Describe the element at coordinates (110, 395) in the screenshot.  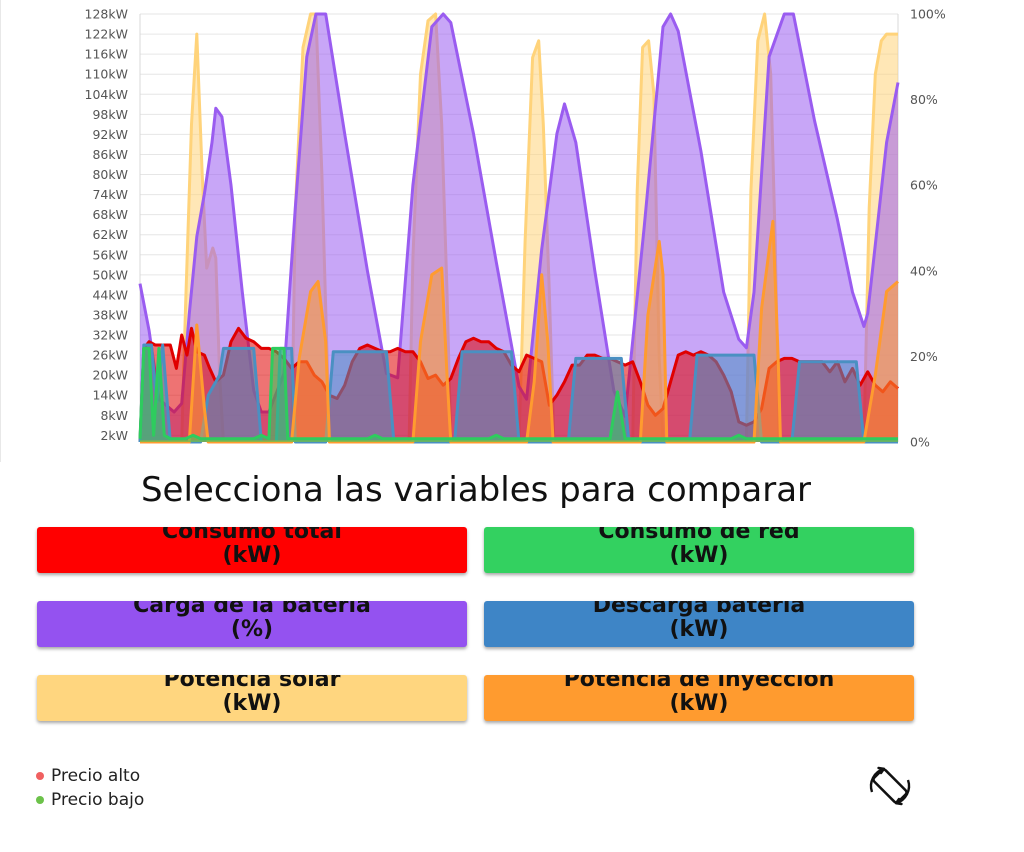
I see `y-left-tick: 14kW` at that location.